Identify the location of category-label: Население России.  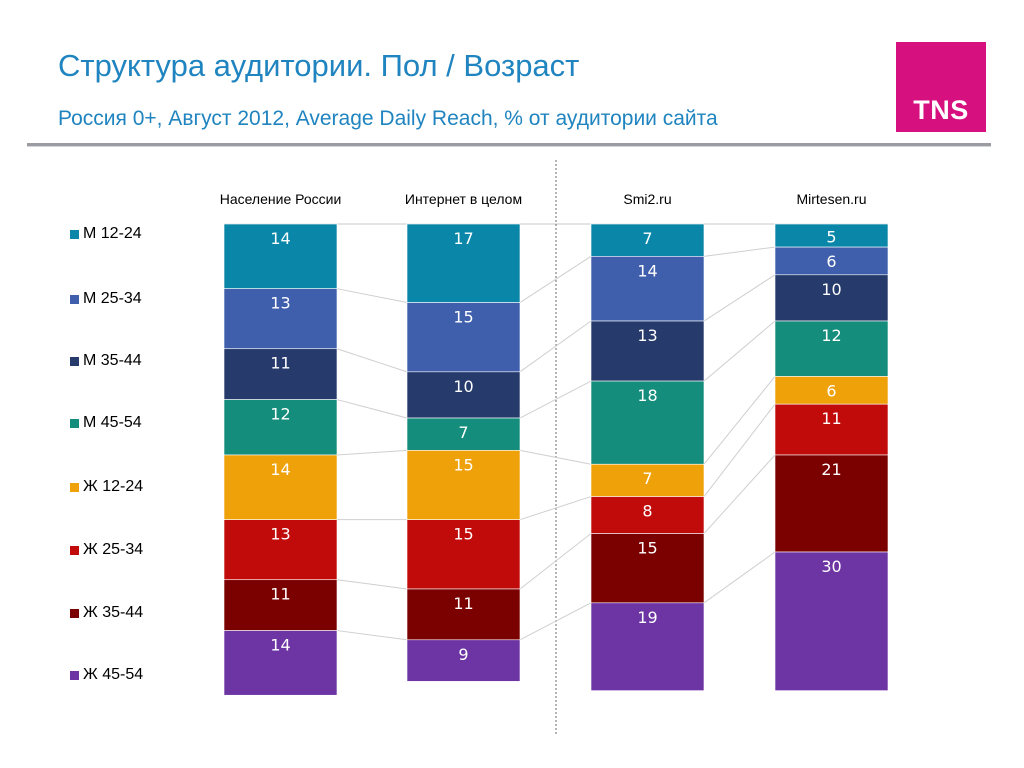
(281, 199).